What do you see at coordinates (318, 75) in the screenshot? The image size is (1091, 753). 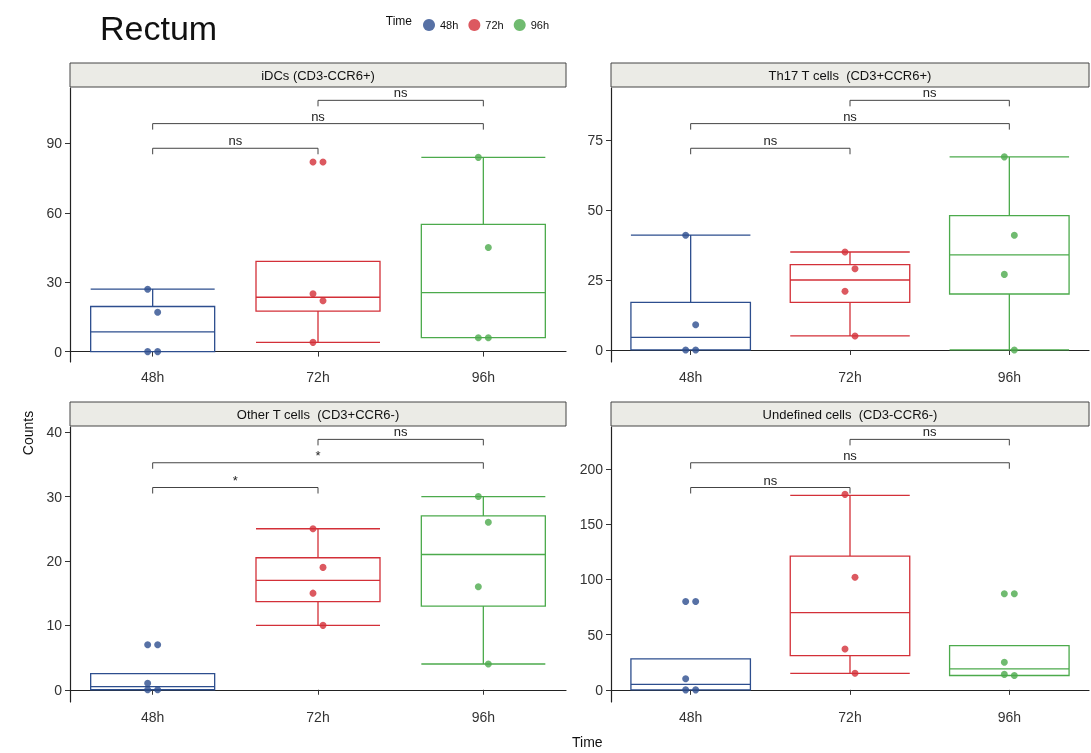 I see `chart-subtitle: iDCs (CD3-CCR6+)` at bounding box center [318, 75].